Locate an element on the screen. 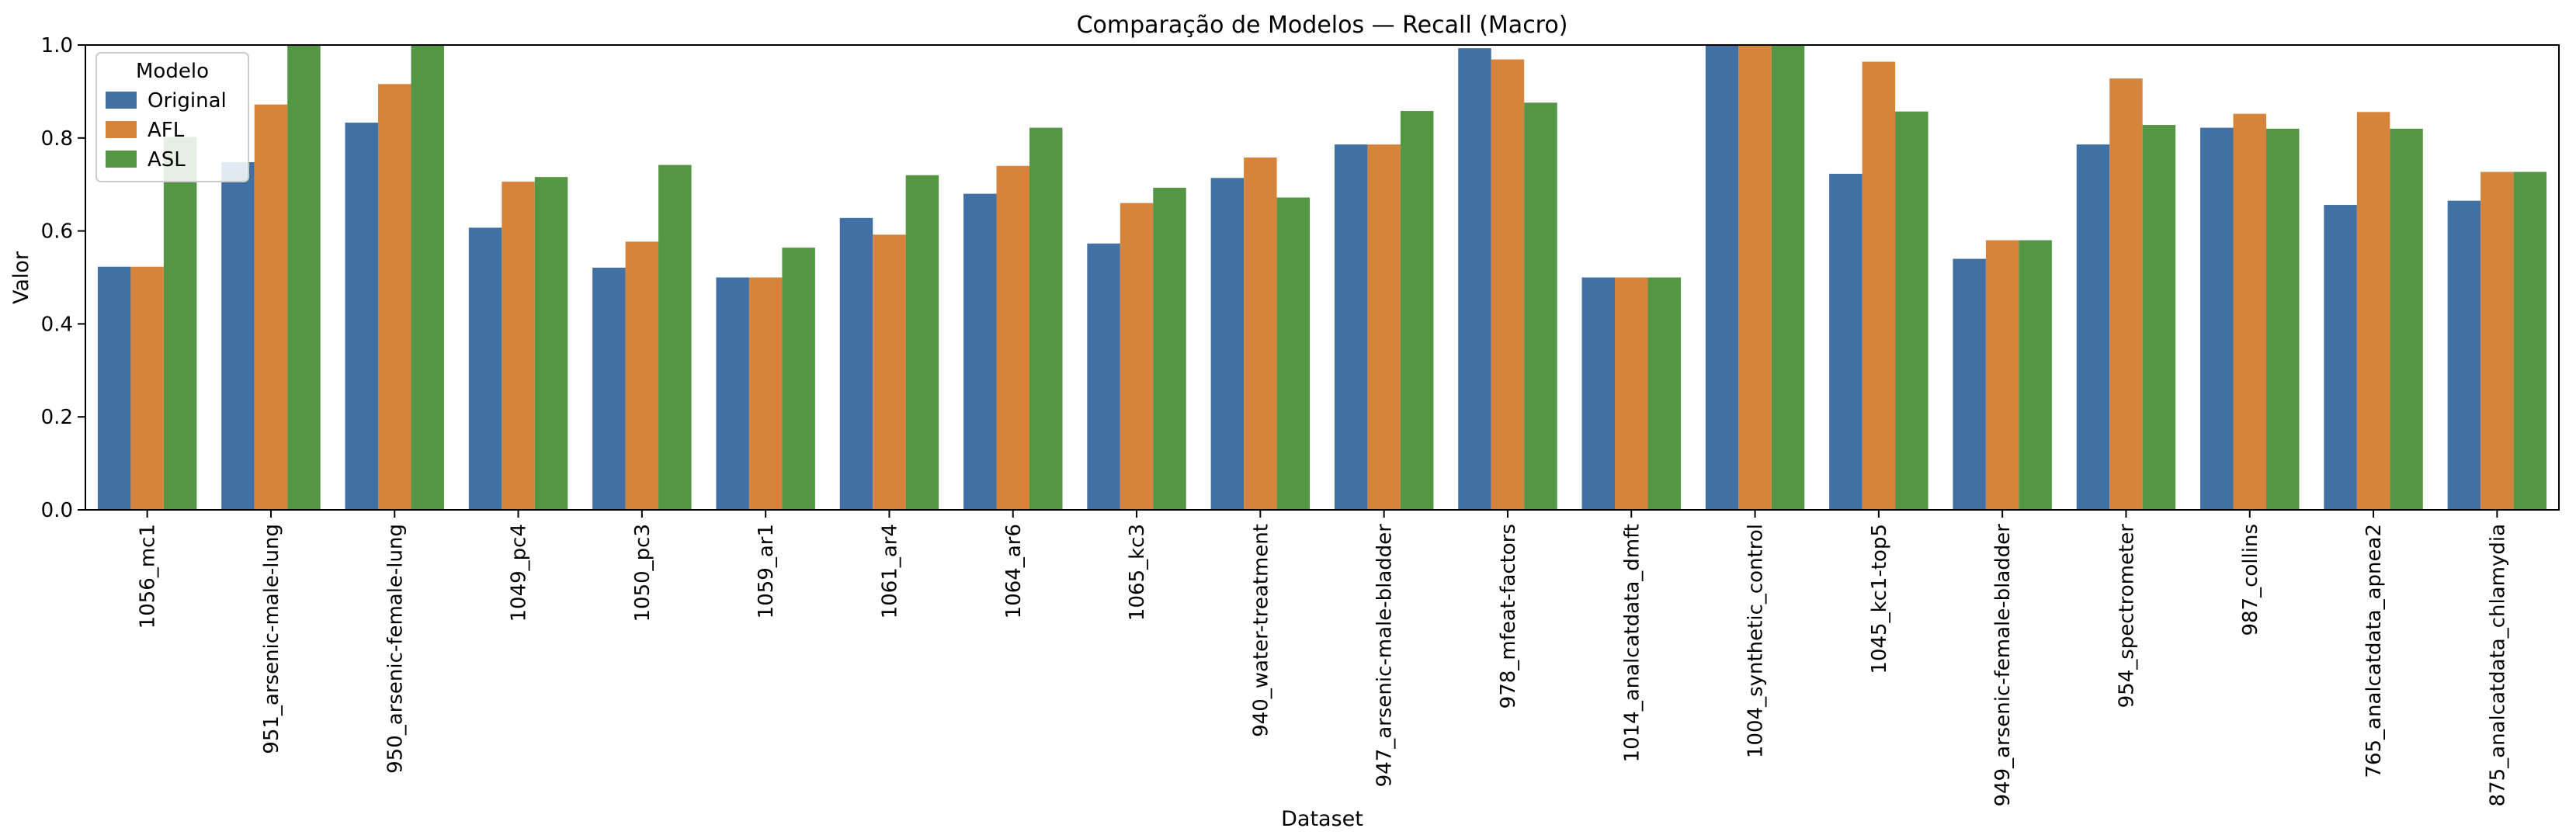 The width and height of the screenshot is (2576, 835). x-tick-label: 1056_mc1 is located at coordinates (148, 576).